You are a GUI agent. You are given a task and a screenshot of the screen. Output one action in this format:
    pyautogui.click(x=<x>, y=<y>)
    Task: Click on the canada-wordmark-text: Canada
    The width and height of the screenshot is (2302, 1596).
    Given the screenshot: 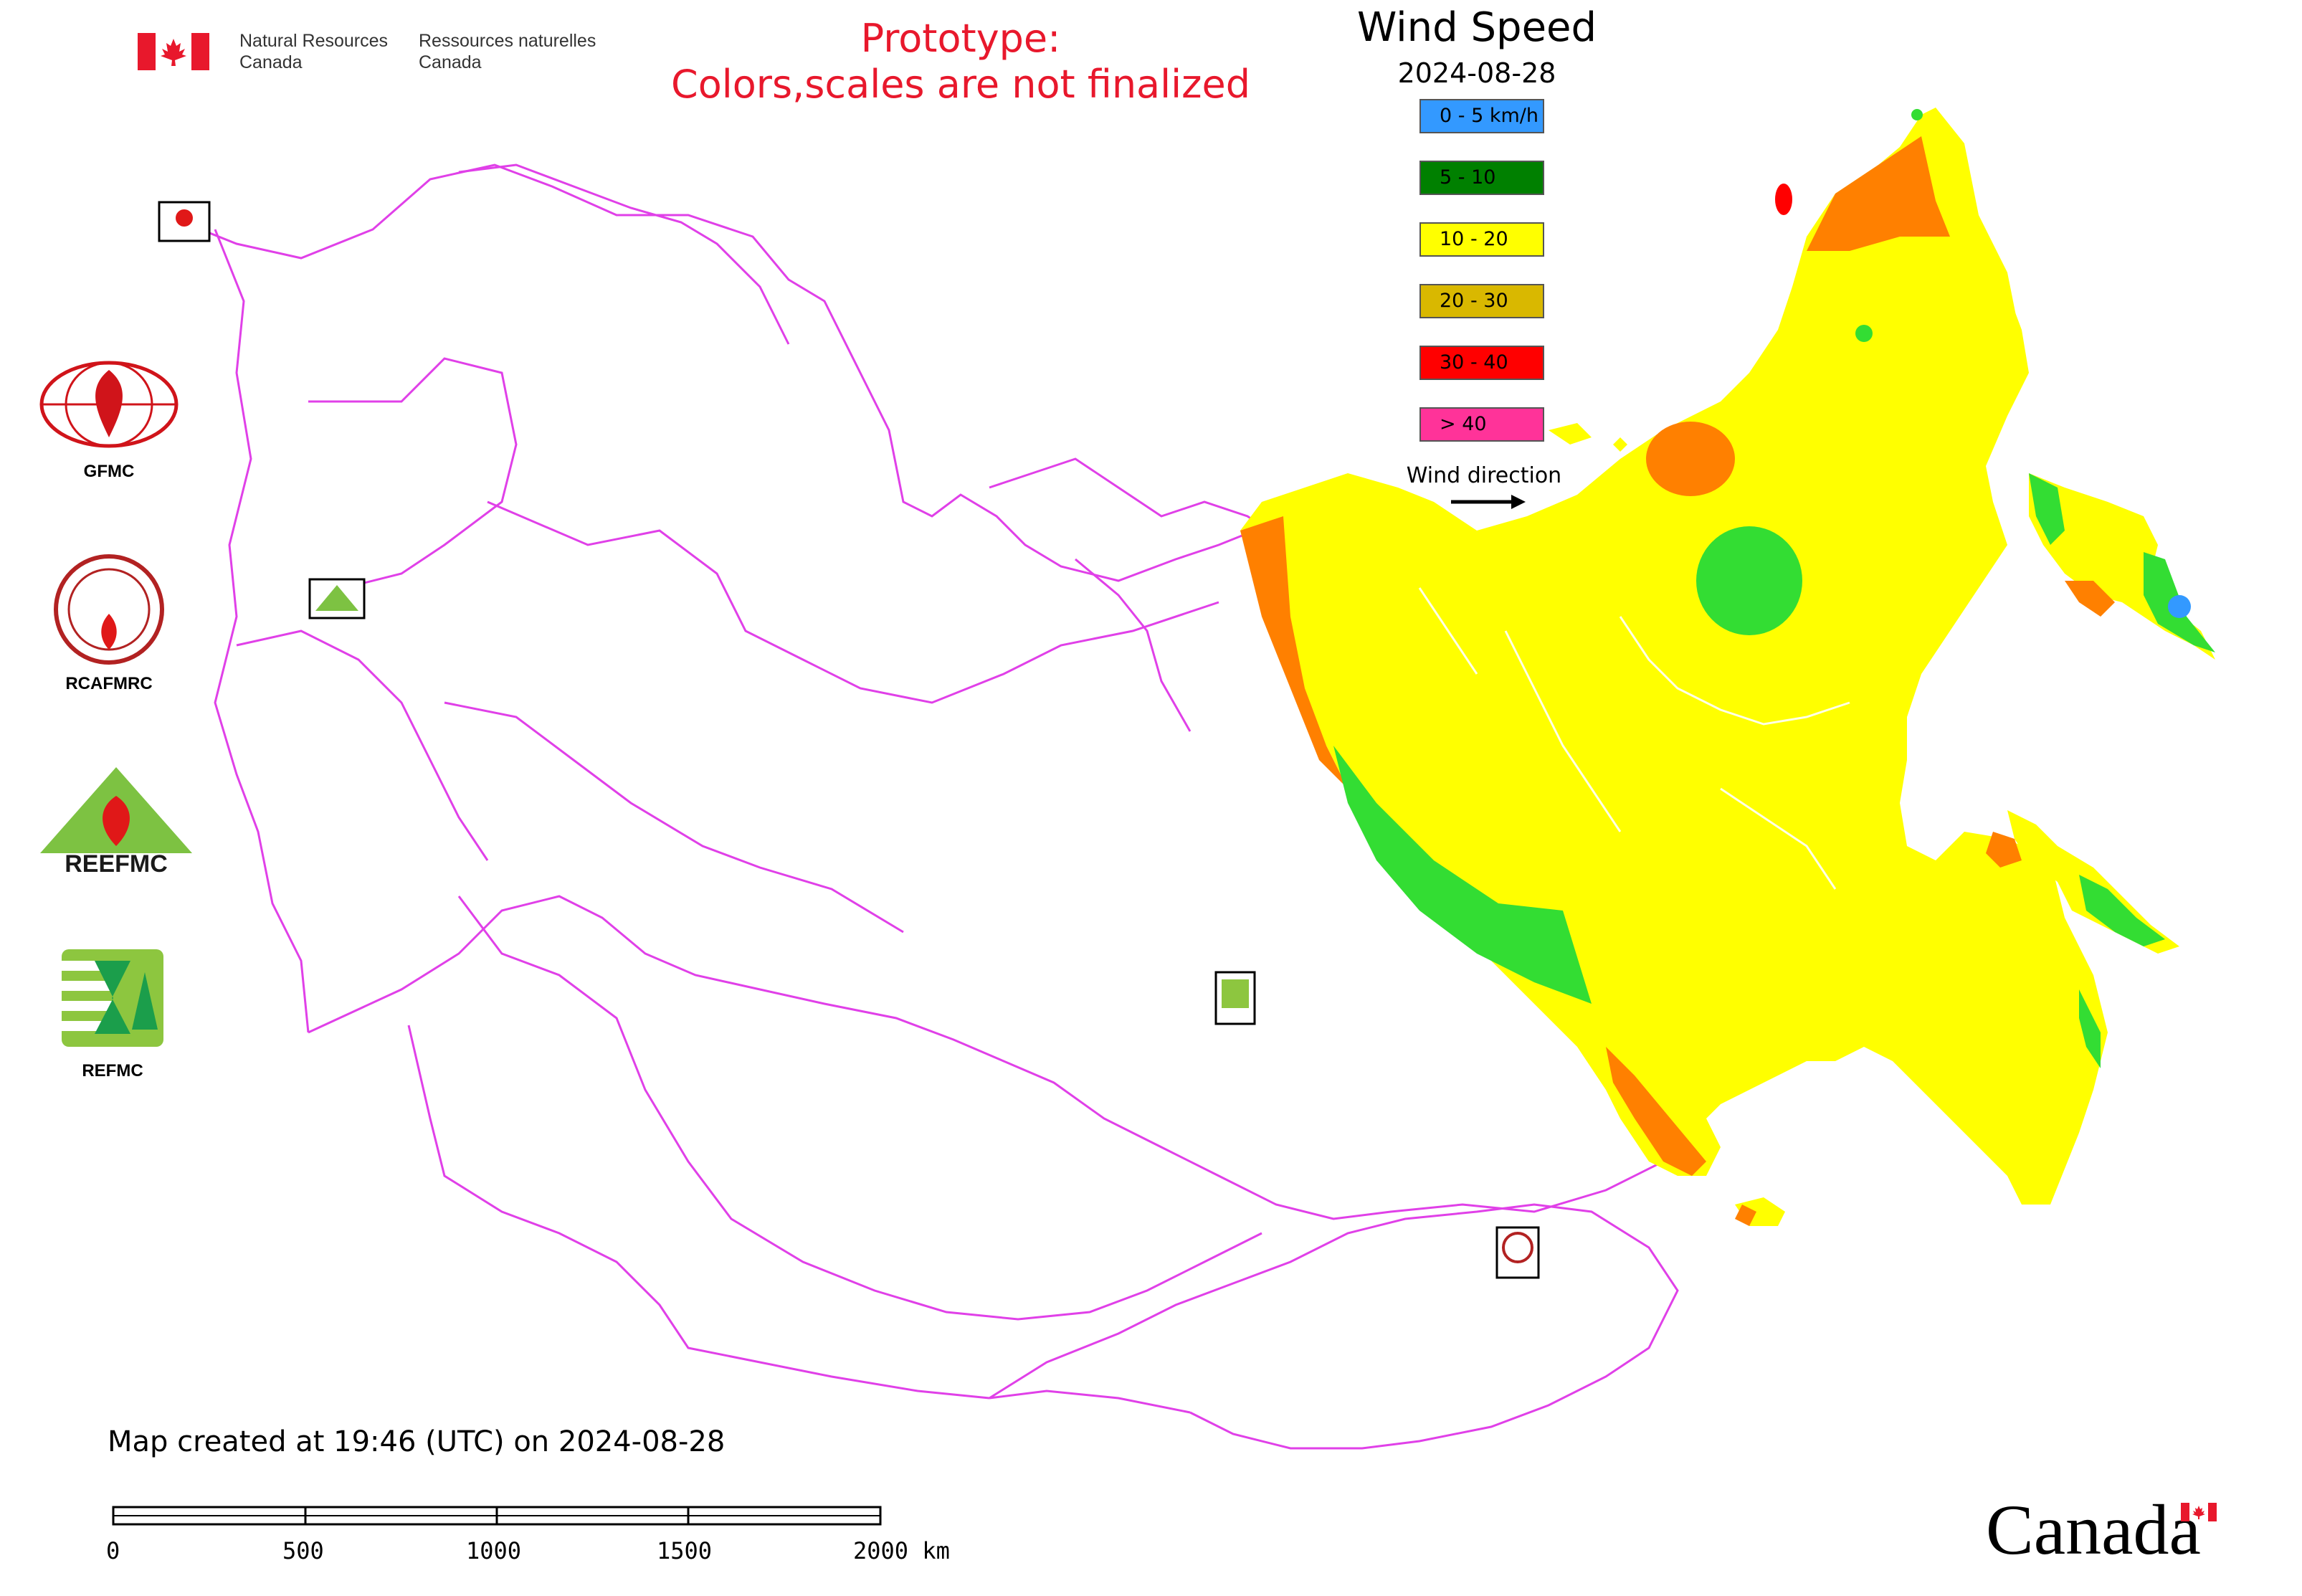 What is the action you would take?
    pyautogui.click(x=2094, y=1529)
    